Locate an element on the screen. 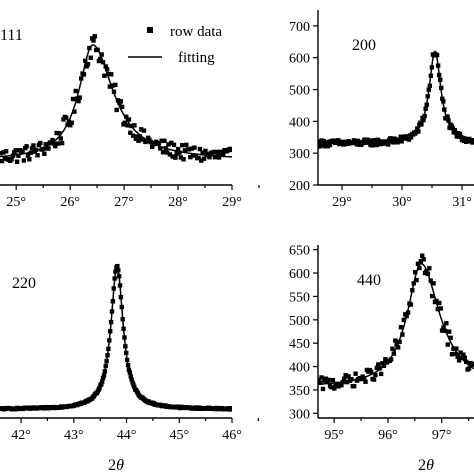 The width and height of the screenshot is (474, 474). x-tick-label: 43° is located at coordinates (74, 435).